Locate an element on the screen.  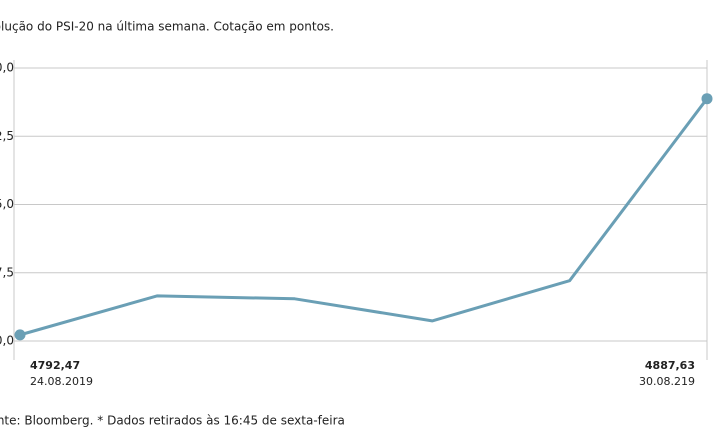
y-tick-label: 4790,0 is located at coordinates (7, 341).